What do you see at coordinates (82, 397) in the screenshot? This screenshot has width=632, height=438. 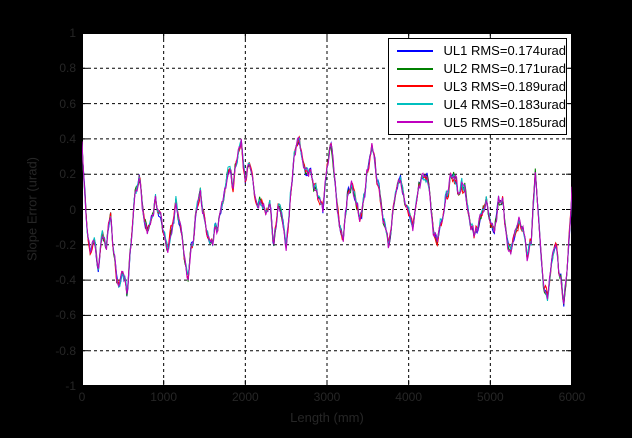 I see `x-tick-label: 0` at bounding box center [82, 397].